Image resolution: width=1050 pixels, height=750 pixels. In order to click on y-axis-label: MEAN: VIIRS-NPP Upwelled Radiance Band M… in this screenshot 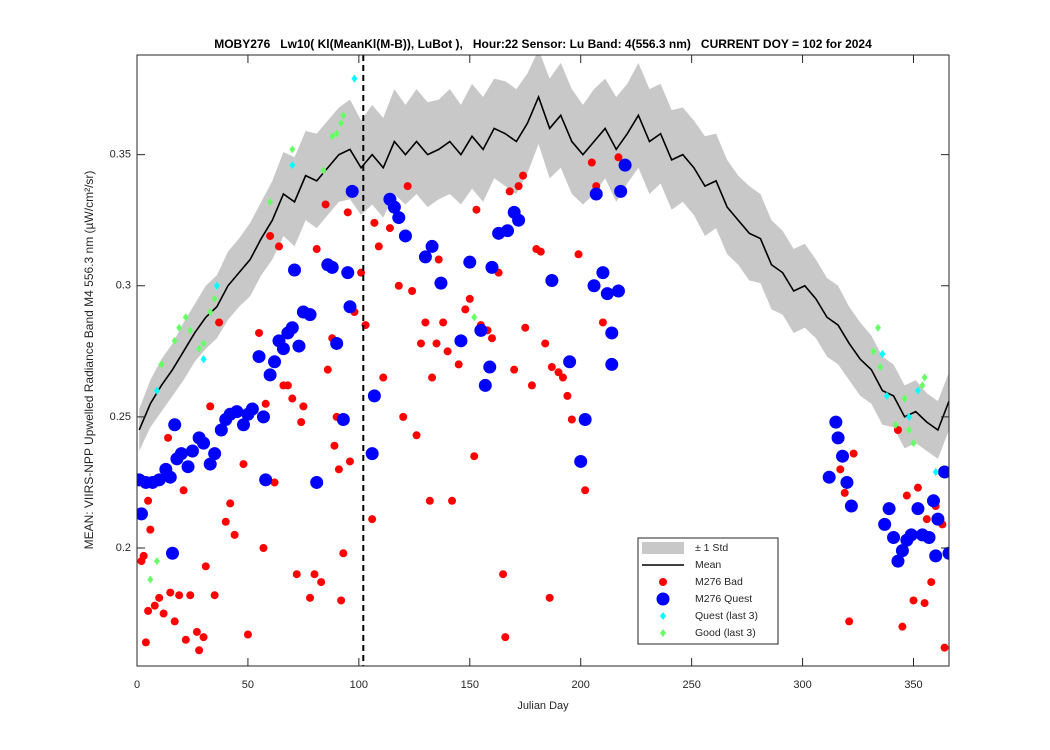, I will do `click(89, 360)`.